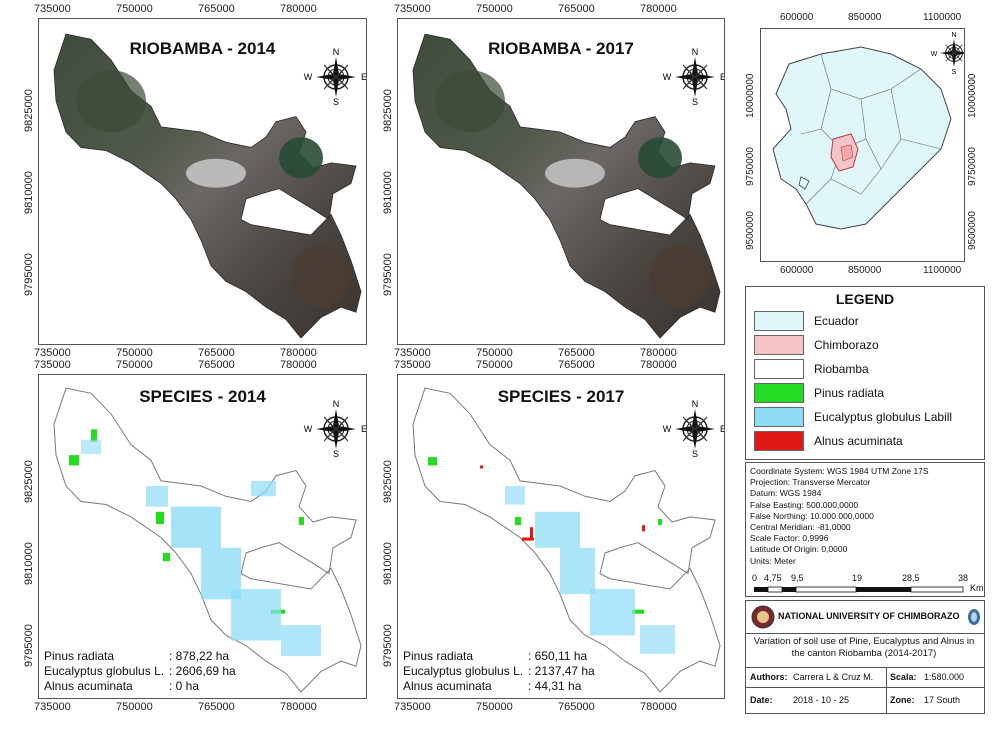 The height and width of the screenshot is (733, 1000). Describe the element at coordinates (977, 588) in the screenshot. I see `scalebar-unit: Km` at that location.